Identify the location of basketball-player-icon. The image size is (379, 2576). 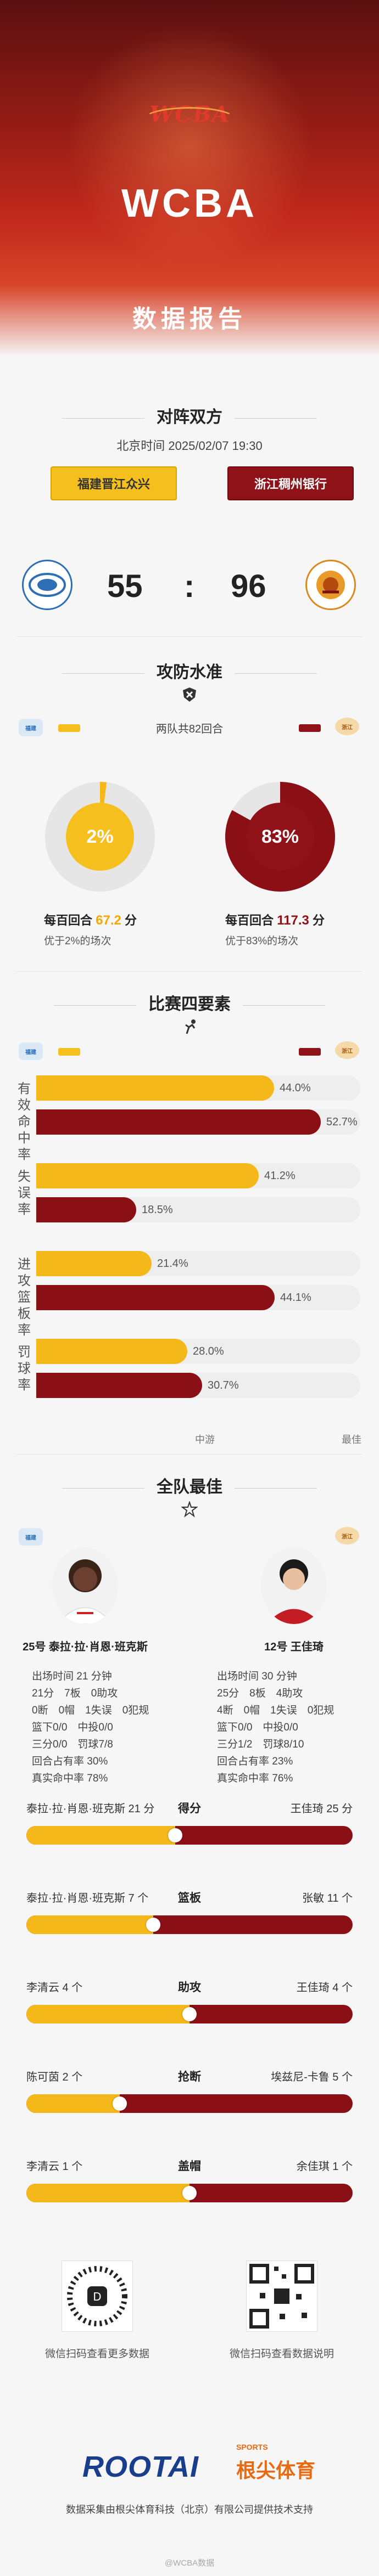
(189, 1026).